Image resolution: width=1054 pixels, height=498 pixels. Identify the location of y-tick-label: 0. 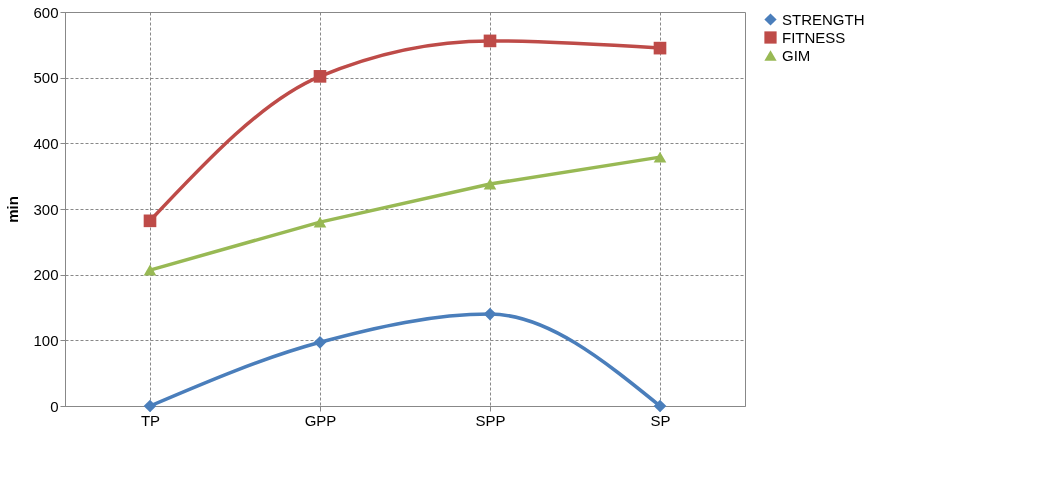
(54, 406).